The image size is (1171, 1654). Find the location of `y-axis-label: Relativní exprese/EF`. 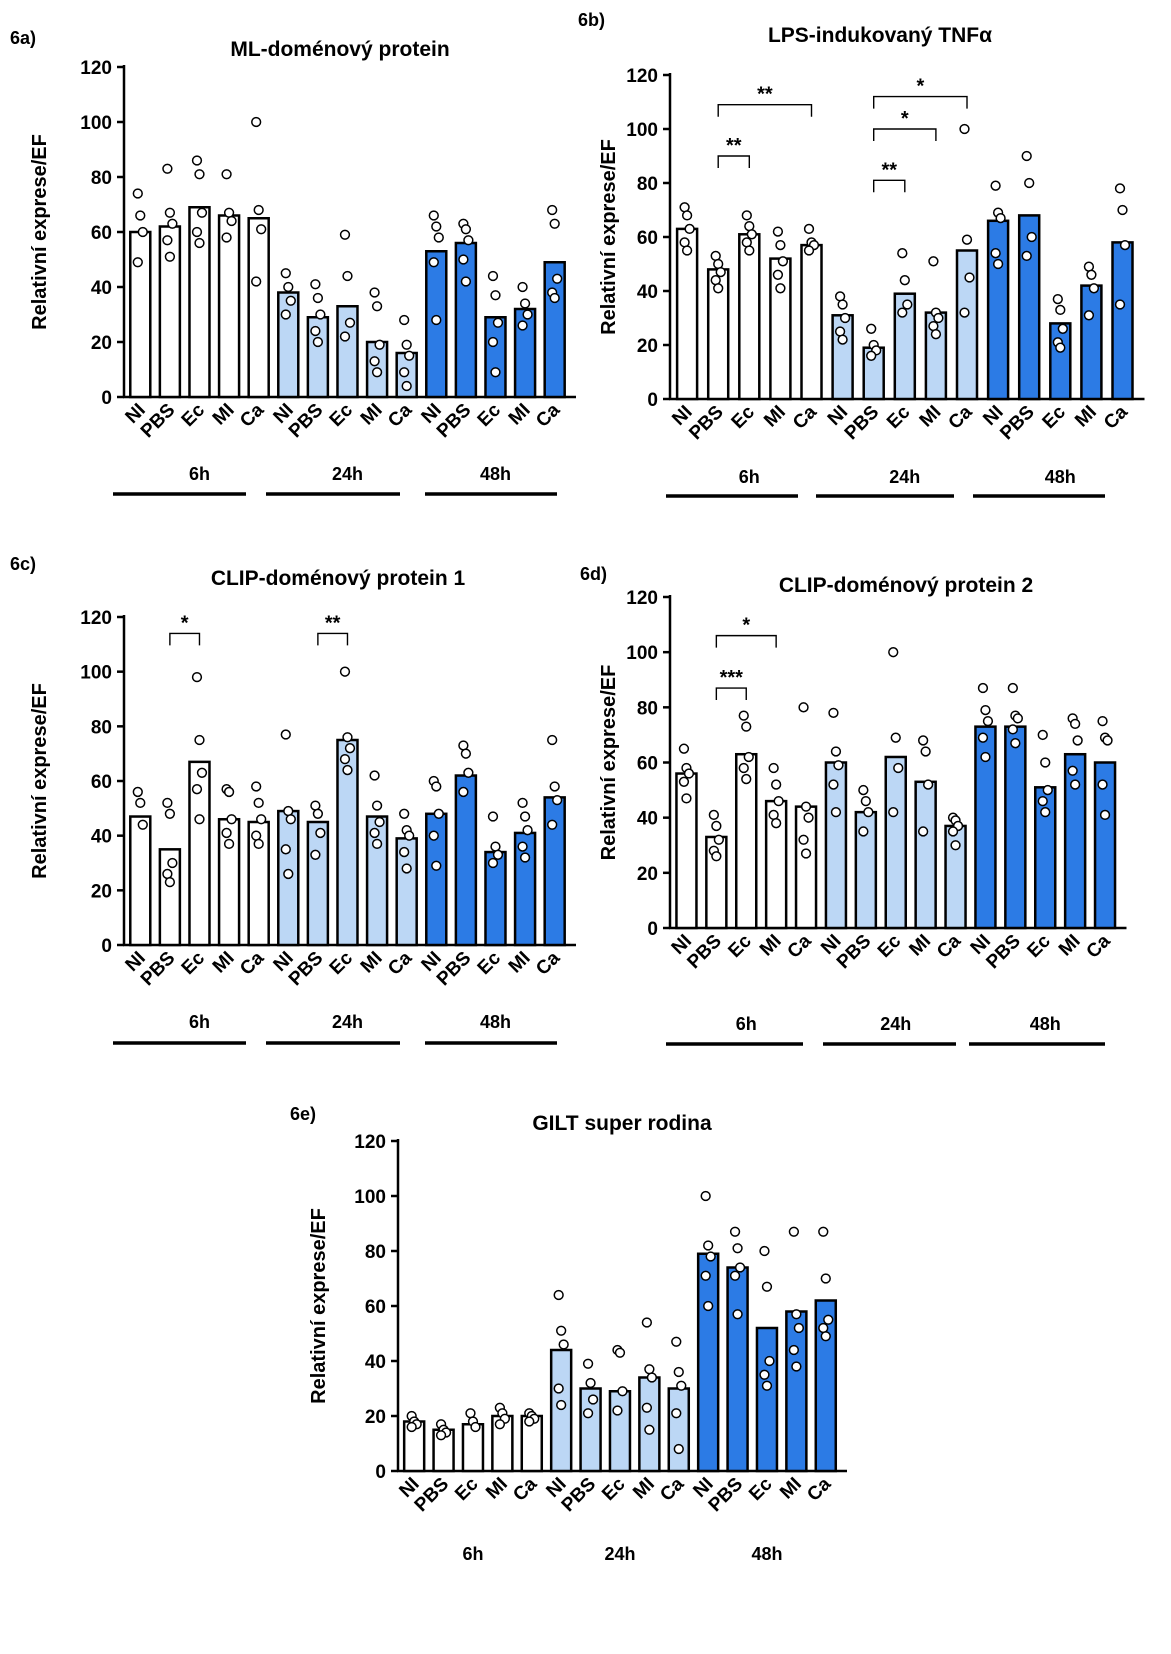

y-axis-label: Relativní exprese/EF is located at coordinates (40, 781).